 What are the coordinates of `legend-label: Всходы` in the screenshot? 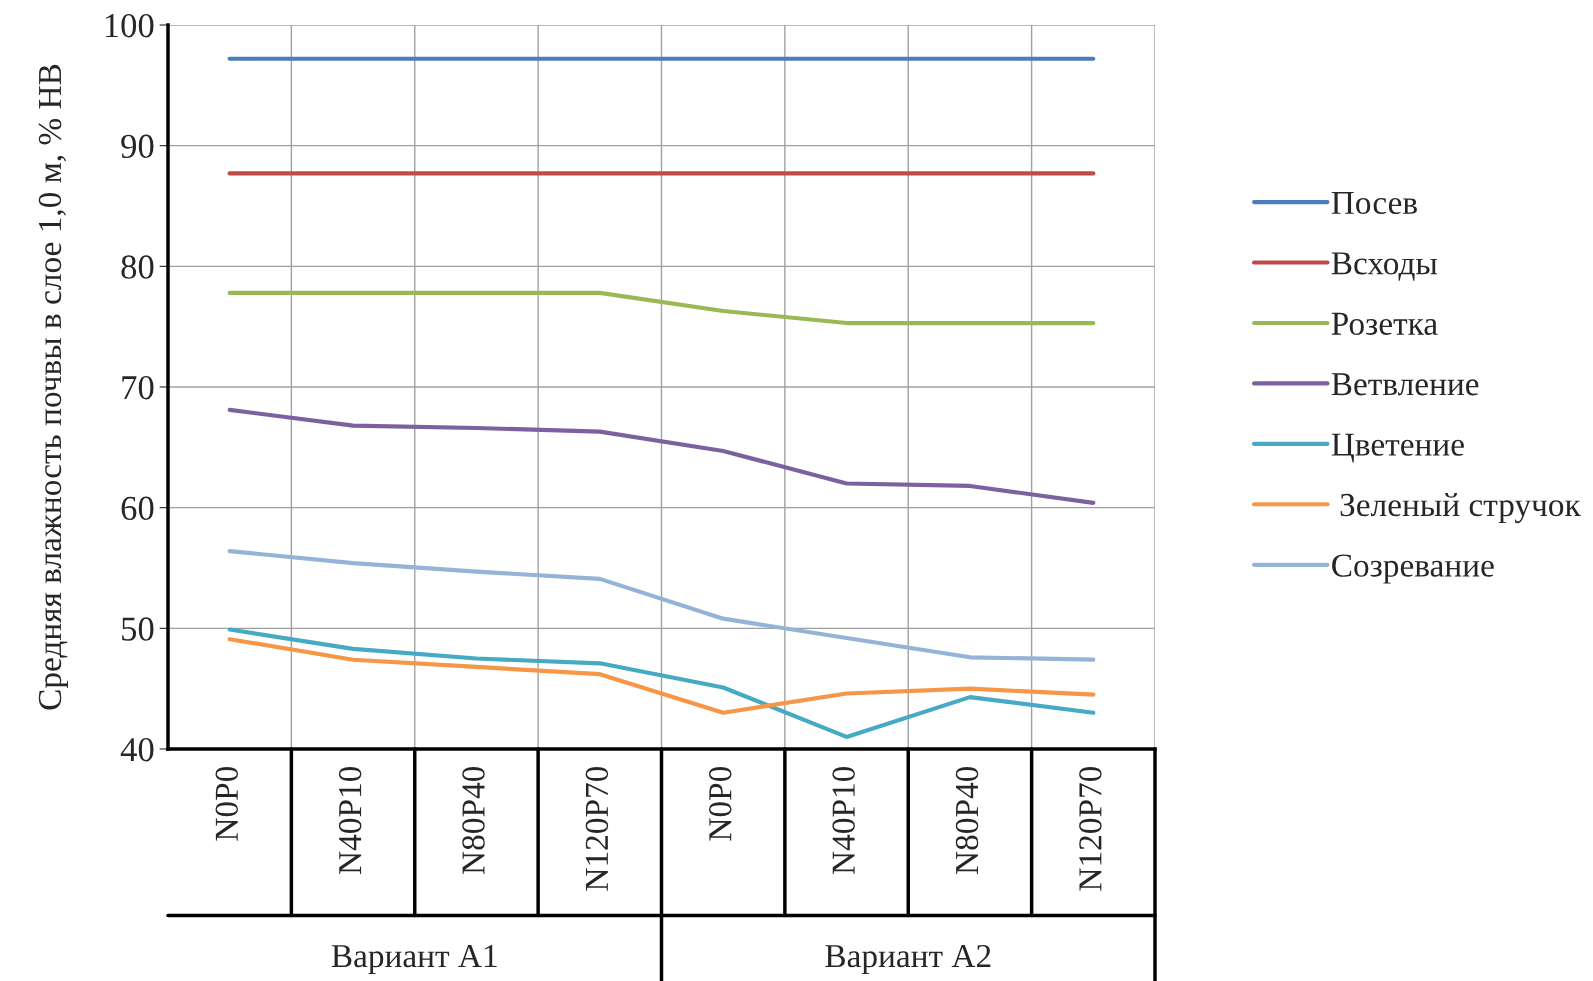 It's located at (1384, 266).